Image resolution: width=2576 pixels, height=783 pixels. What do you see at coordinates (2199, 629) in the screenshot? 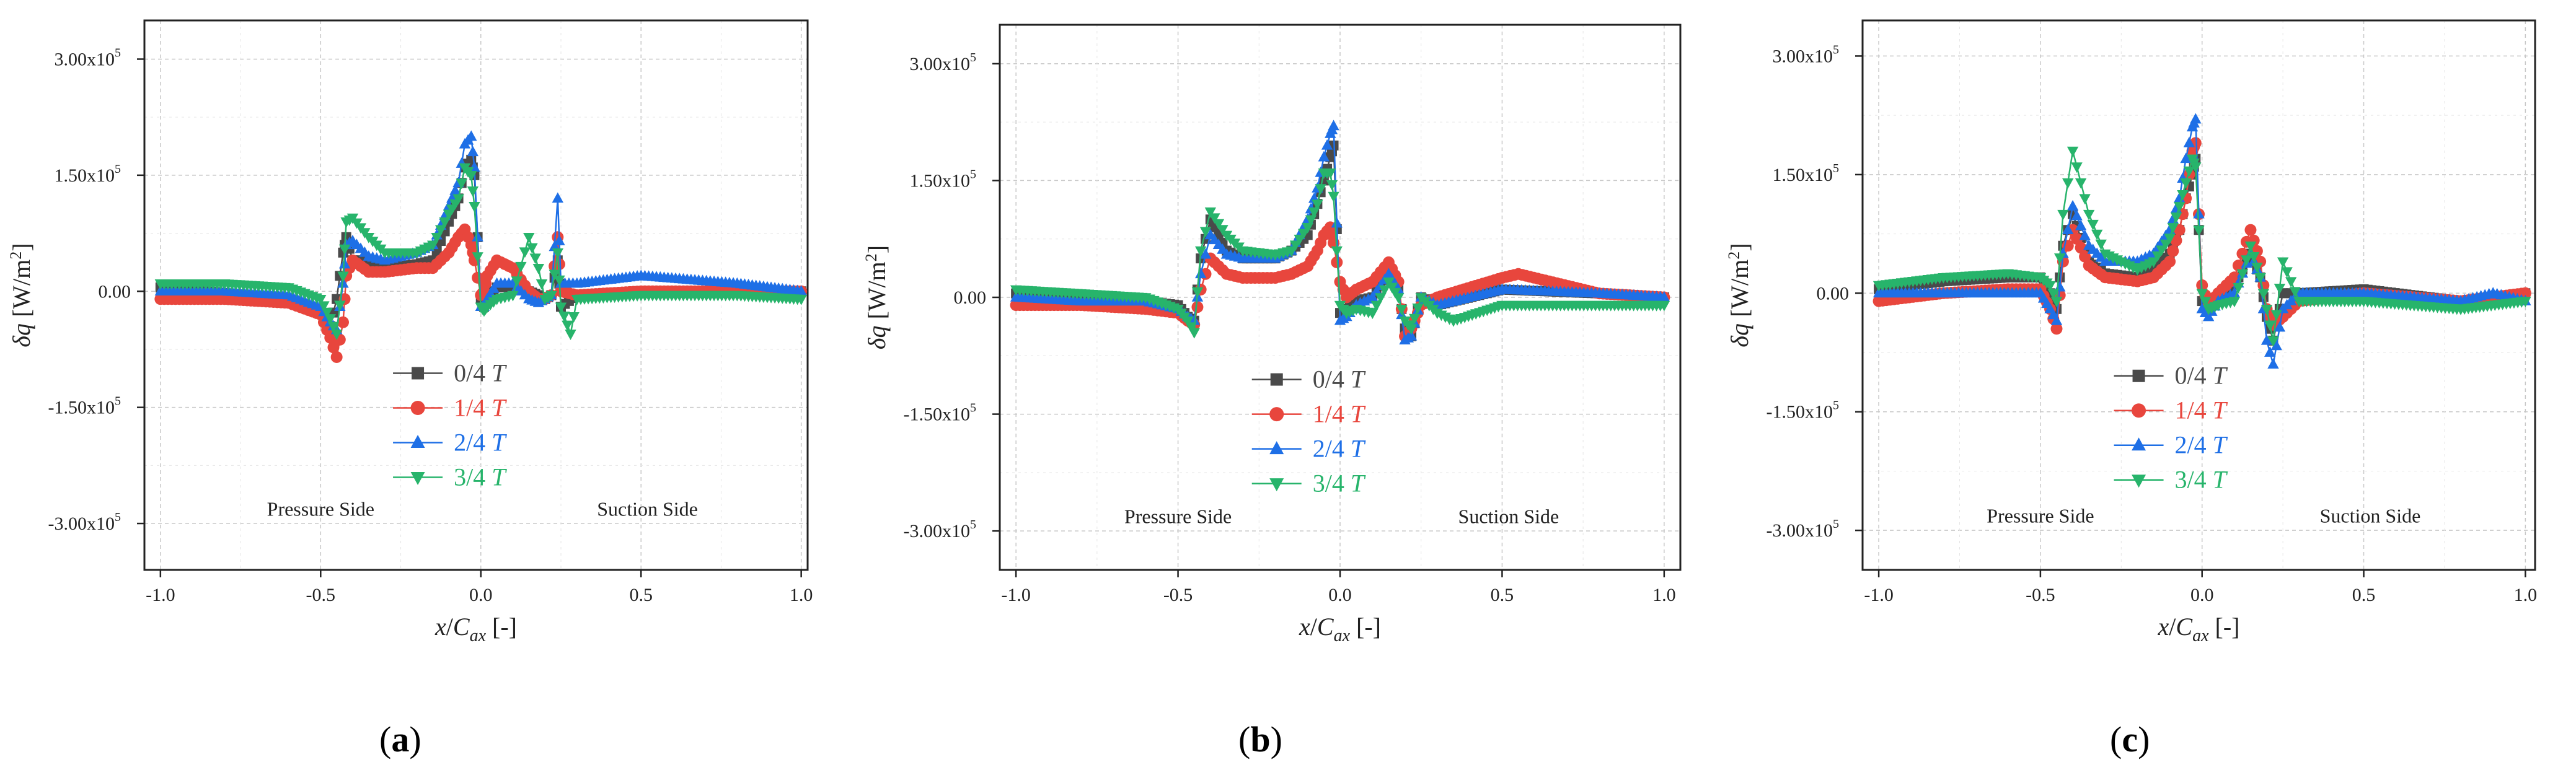
I see `x-axis-label: x/Cax [-]` at bounding box center [2199, 629].